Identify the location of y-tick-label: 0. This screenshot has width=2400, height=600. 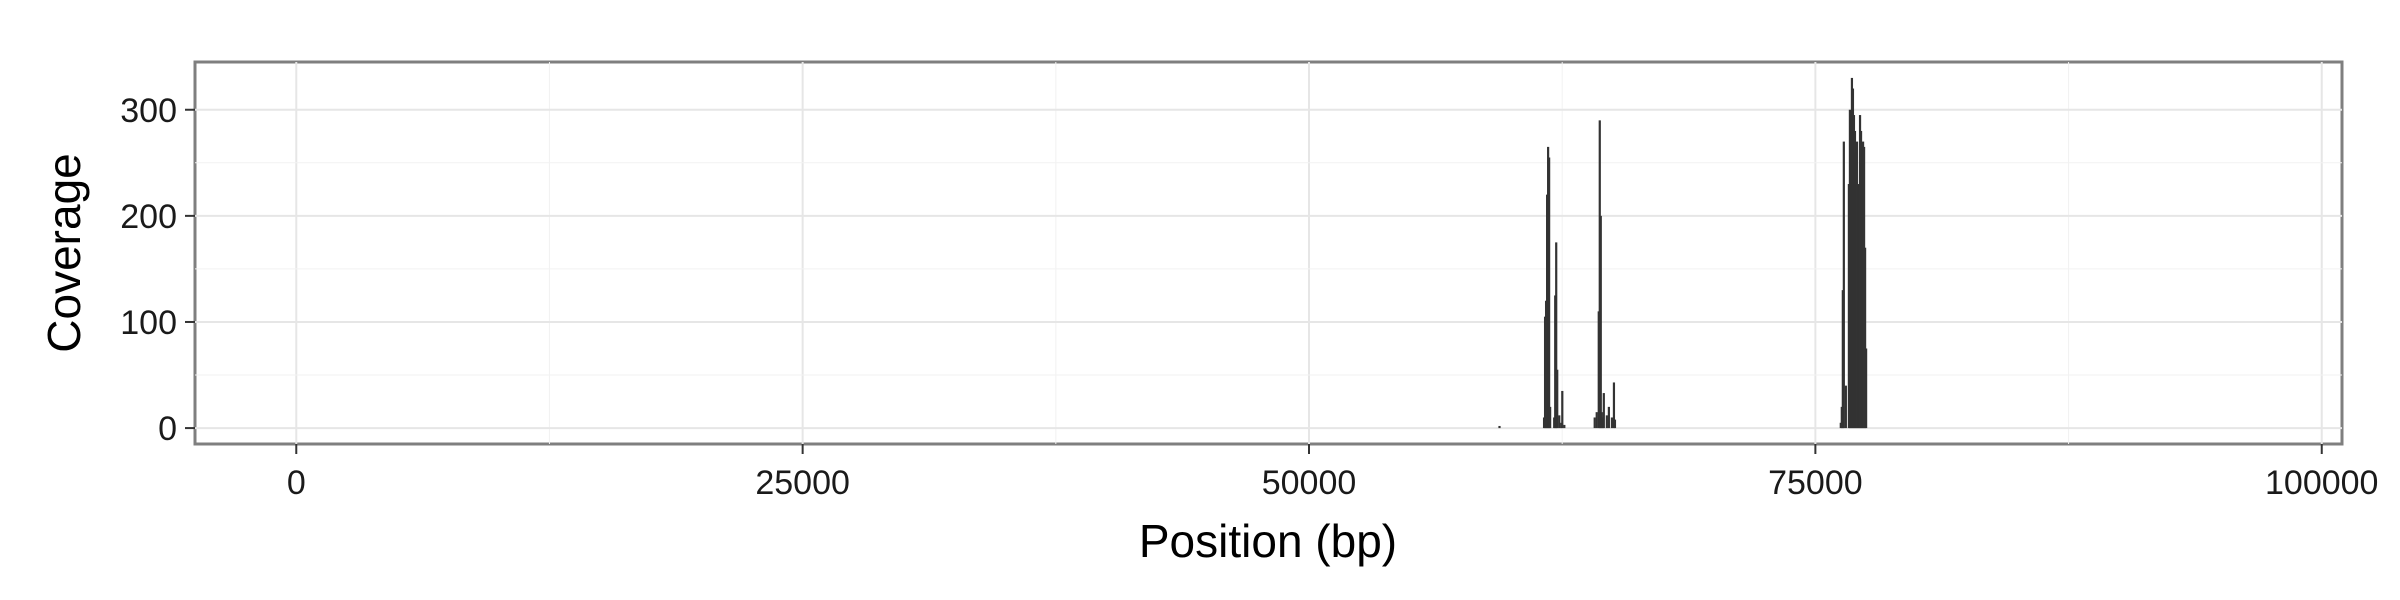
(167, 429).